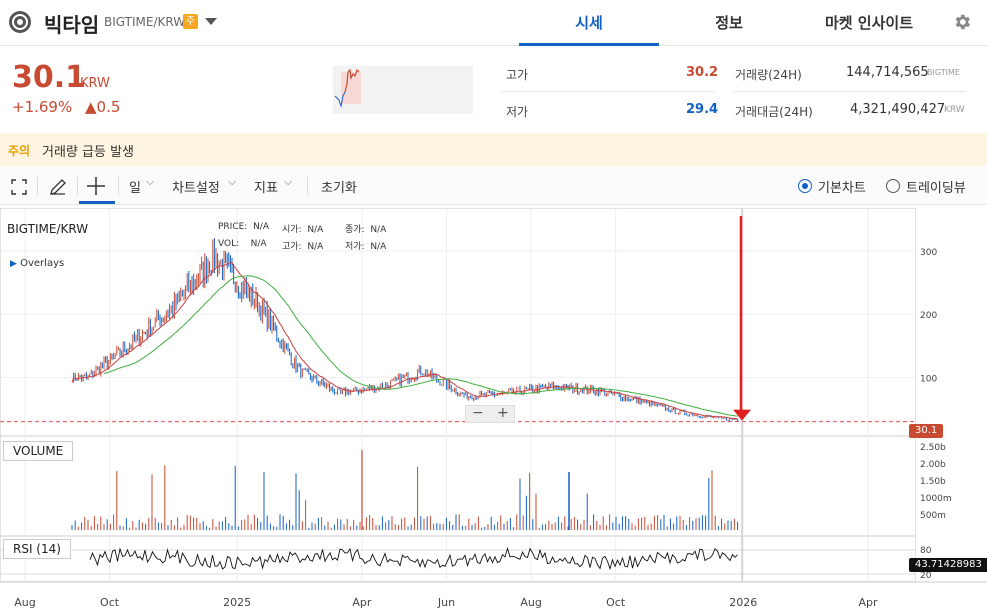 This screenshot has width=987, height=614. Describe the element at coordinates (478, 413) in the screenshot. I see `zoom-out-button: −` at that location.